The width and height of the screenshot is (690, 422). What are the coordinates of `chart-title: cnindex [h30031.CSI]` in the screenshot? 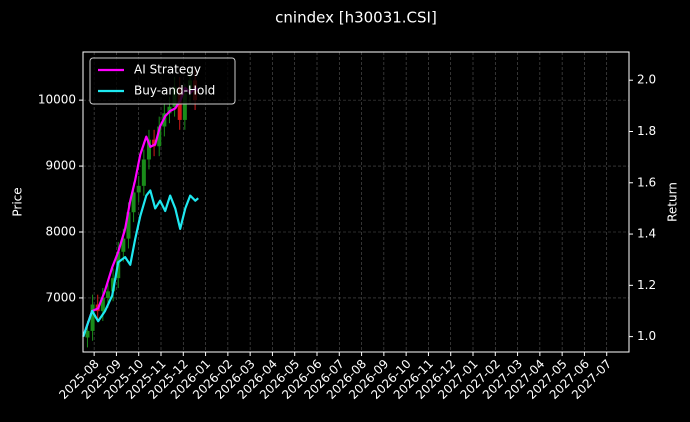 It's located at (356, 18).